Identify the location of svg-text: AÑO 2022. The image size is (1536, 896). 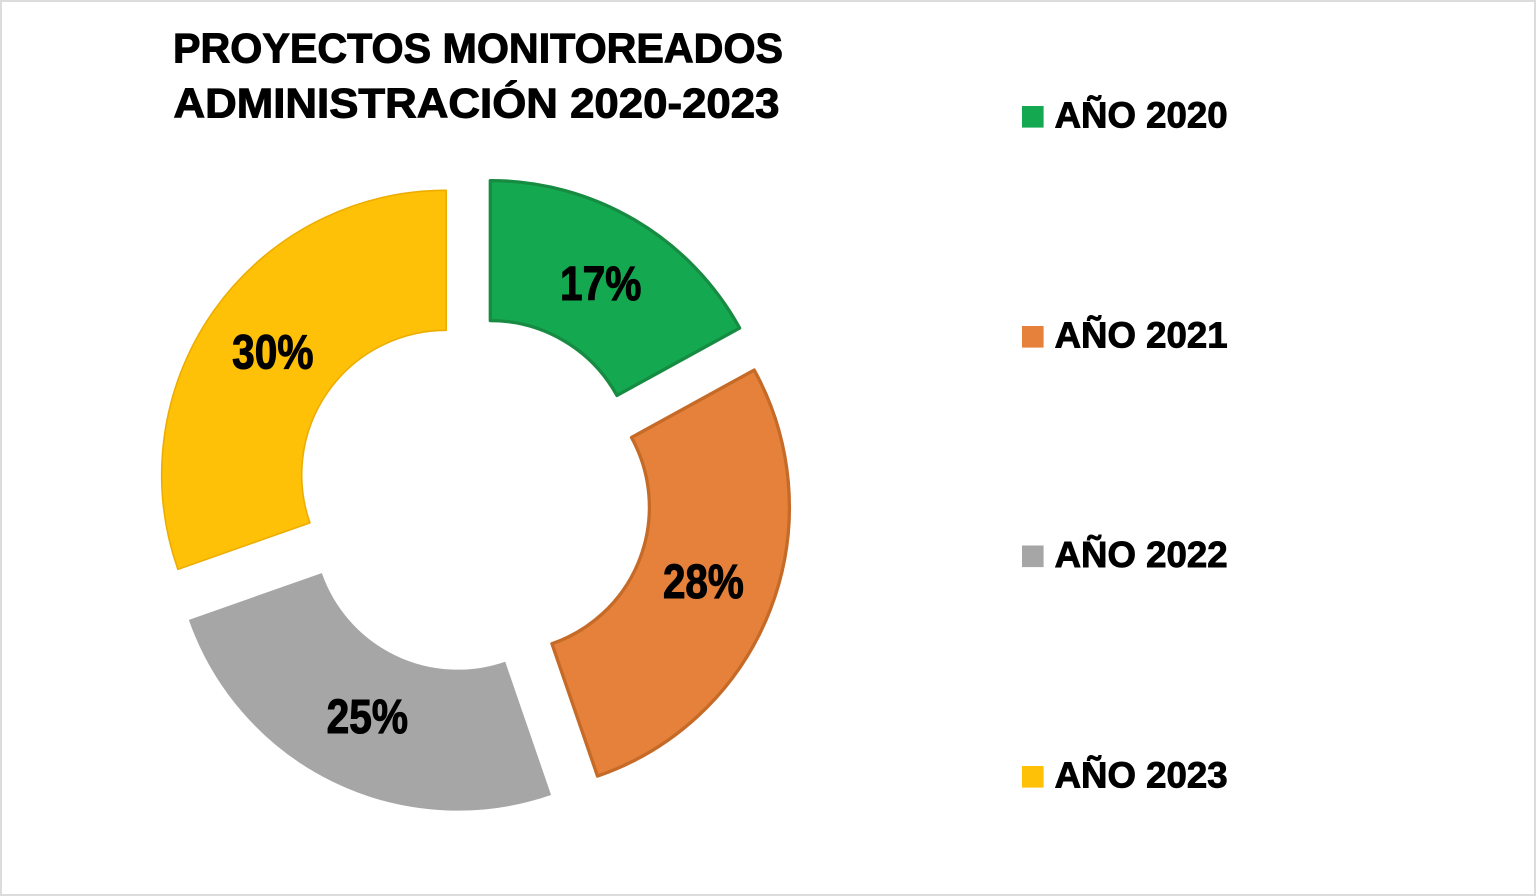
(1141, 554).